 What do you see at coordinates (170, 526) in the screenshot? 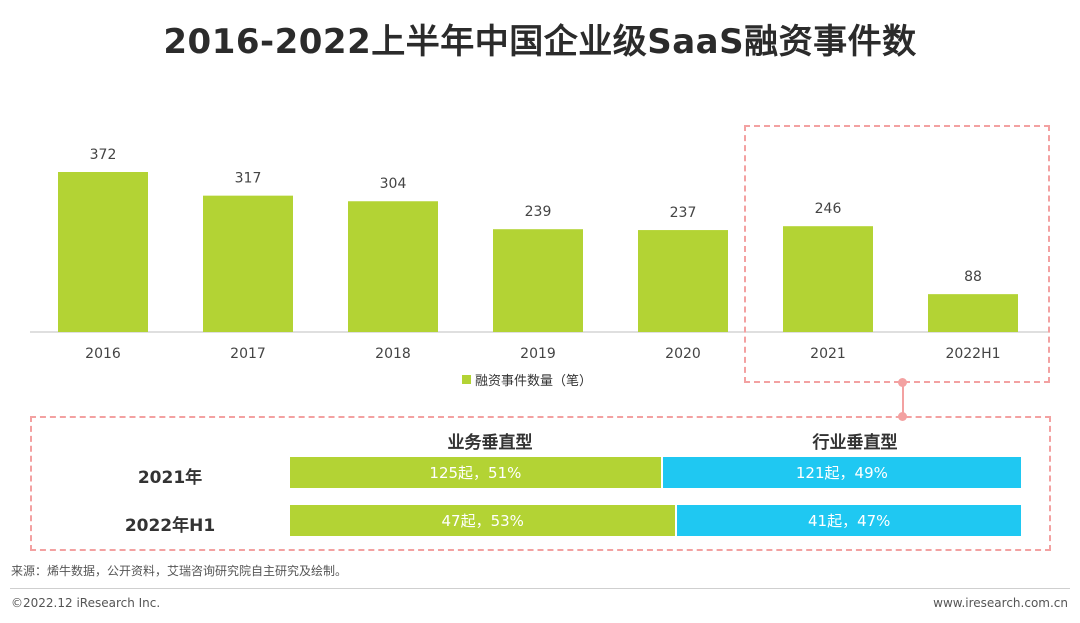
I see `row-label-2022h1: 2022年H1` at bounding box center [170, 526].